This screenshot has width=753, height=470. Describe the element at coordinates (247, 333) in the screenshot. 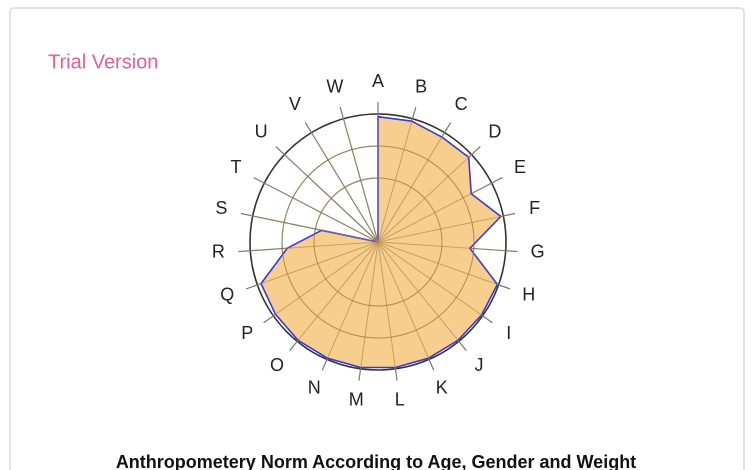

I see `category-label: P` at that location.